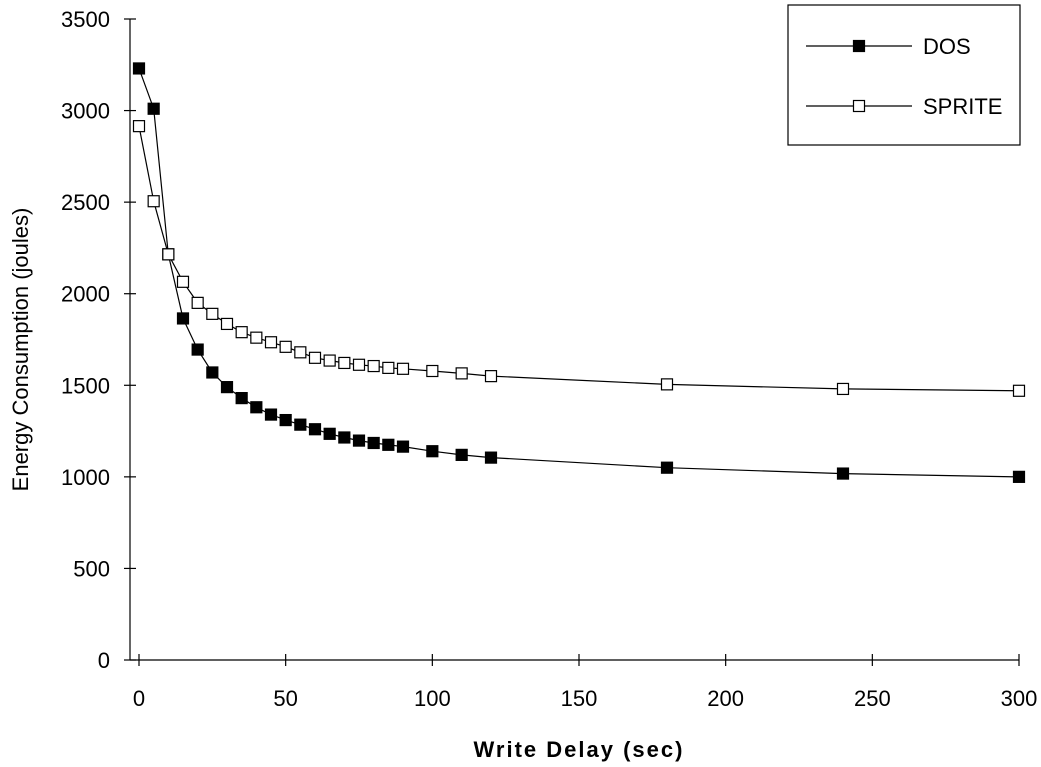 Image resolution: width=1041 pixels, height=767 pixels. I want to click on legend: DOS SPRITE, so click(904, 75).